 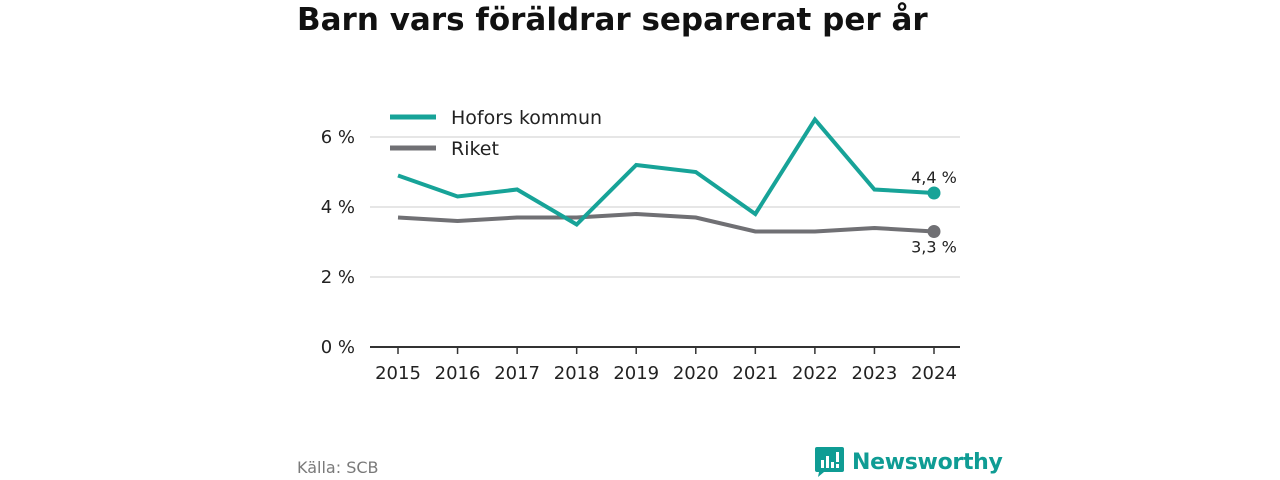 What do you see at coordinates (338, 137) in the screenshot?
I see `y-tick-label: 6 %` at bounding box center [338, 137].